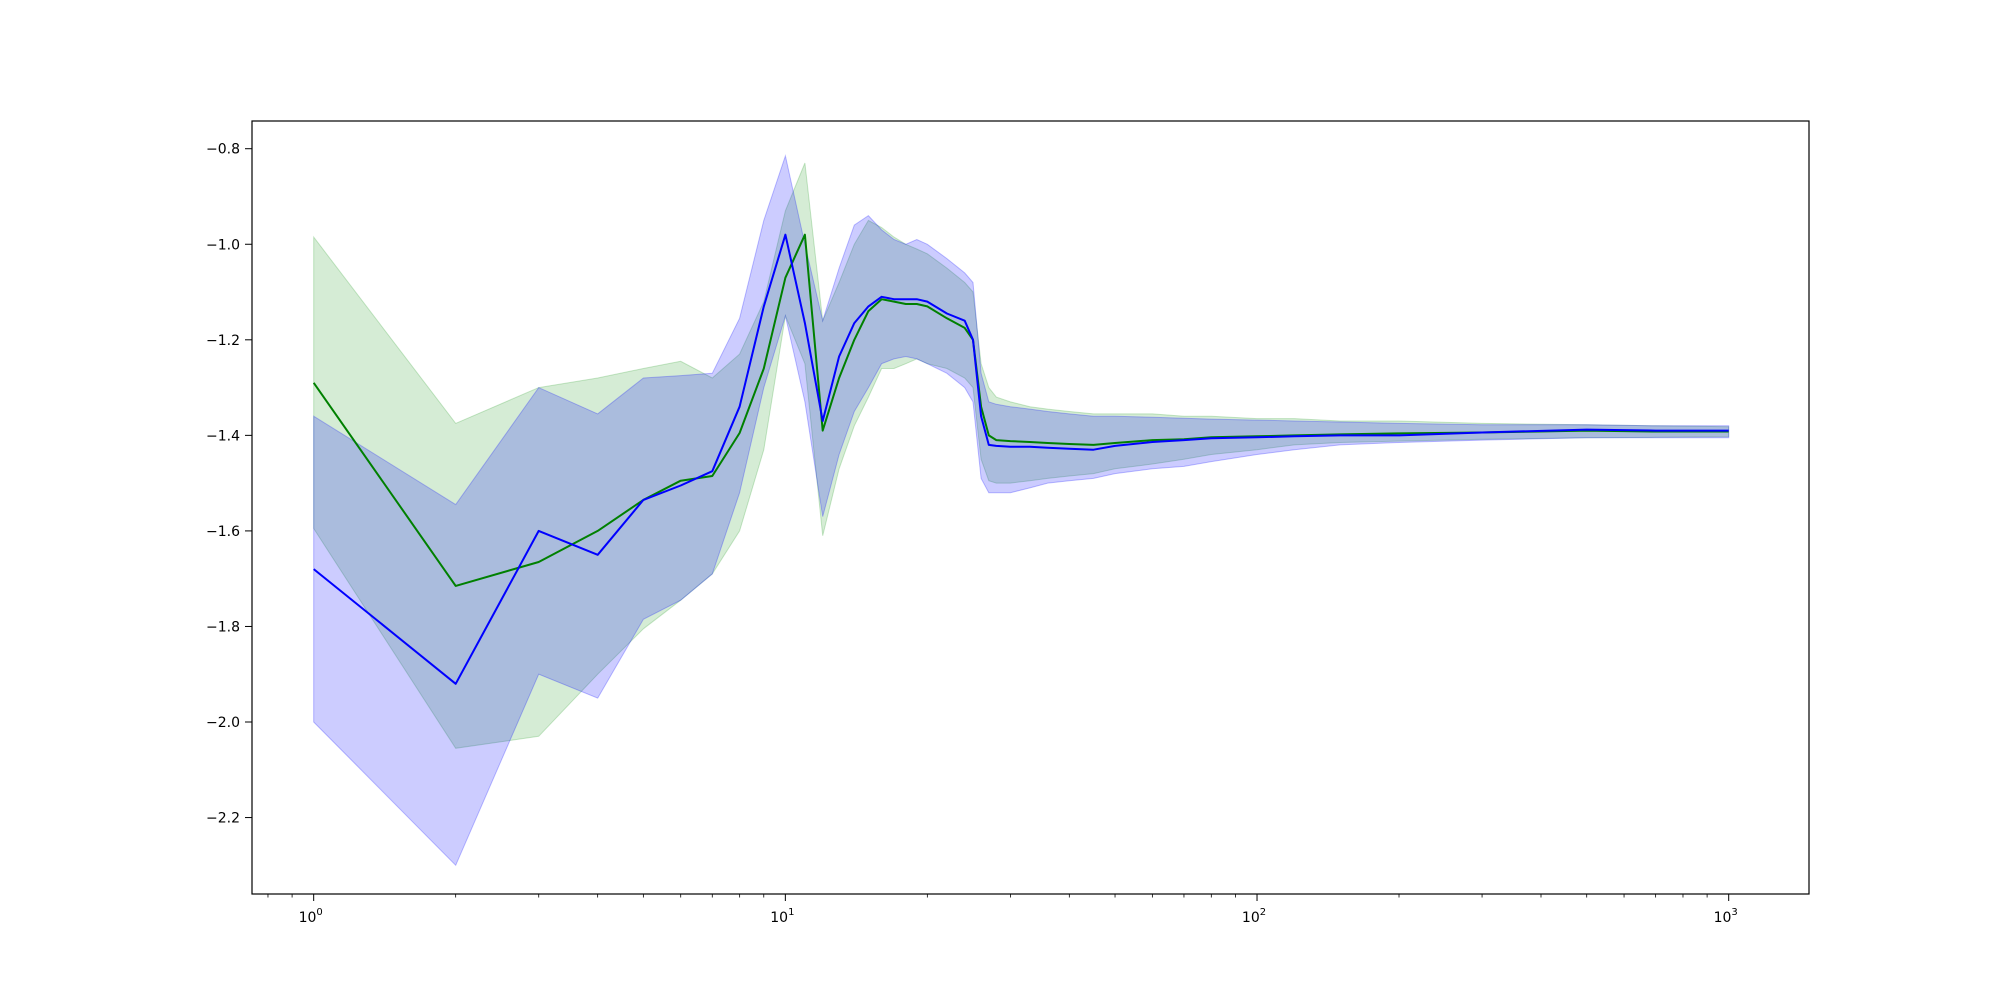  Describe the element at coordinates (1254, 916) in the screenshot. I see `x-tick-label: 10²` at that location.